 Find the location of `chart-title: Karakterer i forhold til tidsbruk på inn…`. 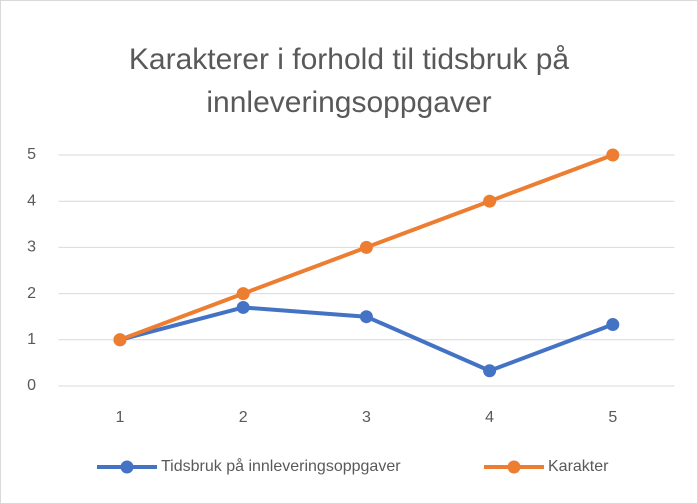

chart-title: Karakterer i forhold til tidsbruk på inn… is located at coordinates (349, 81).